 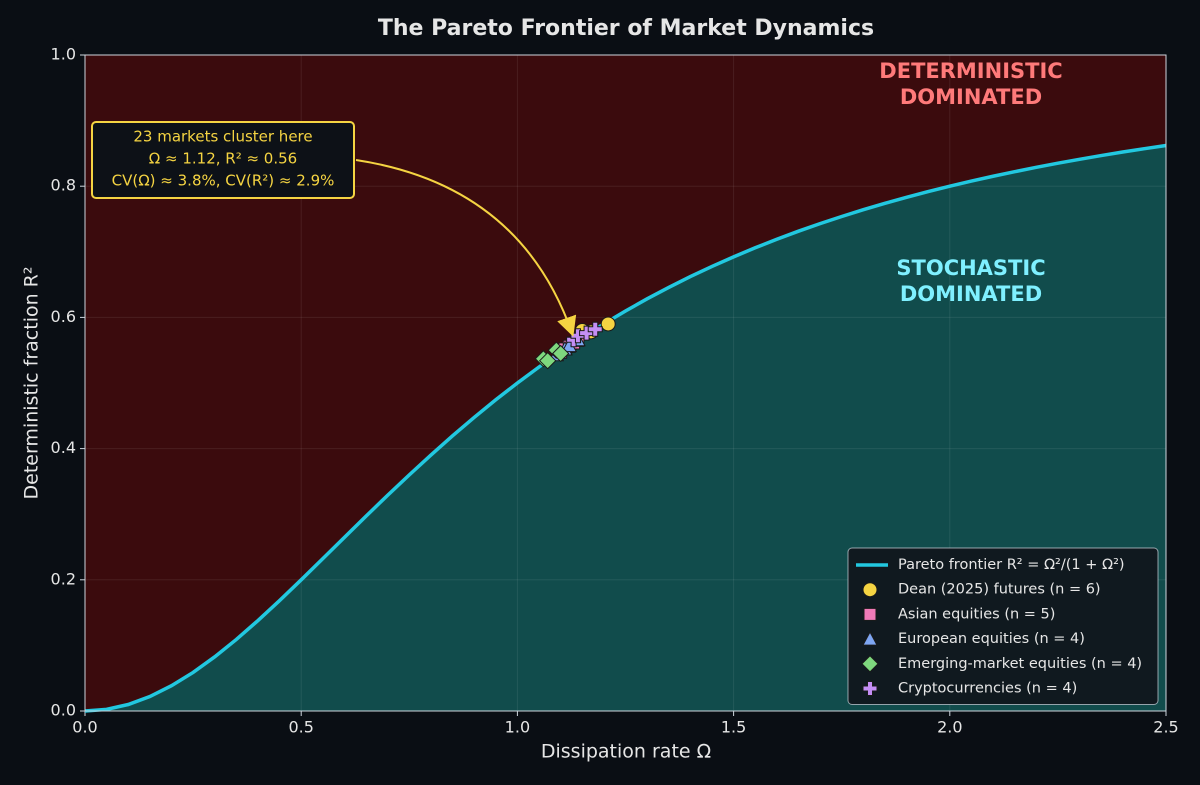 What do you see at coordinates (63, 447) in the screenshot?
I see `y-tick-label: 0.4` at bounding box center [63, 447].